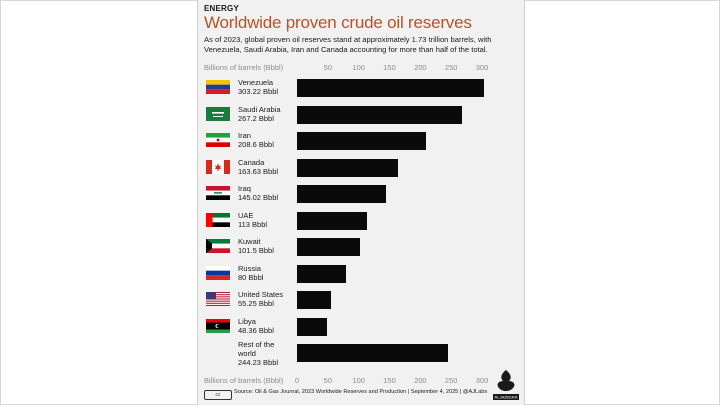 The image size is (720, 407). Describe the element at coordinates (246, 215) in the screenshot. I see `category-name: UAE` at that location.